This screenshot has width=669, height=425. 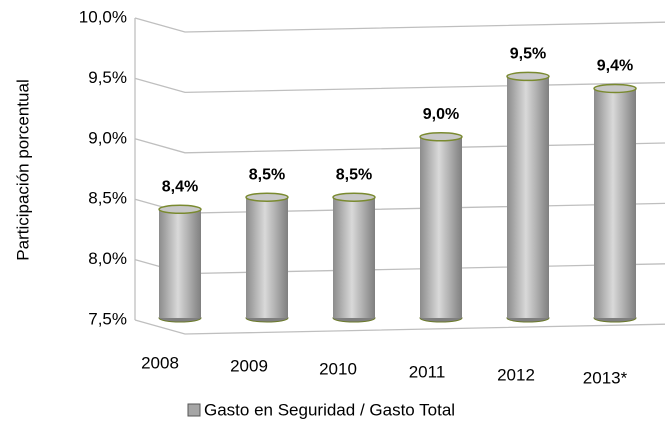 I want to click on legend-swatch, so click(x=194, y=410).